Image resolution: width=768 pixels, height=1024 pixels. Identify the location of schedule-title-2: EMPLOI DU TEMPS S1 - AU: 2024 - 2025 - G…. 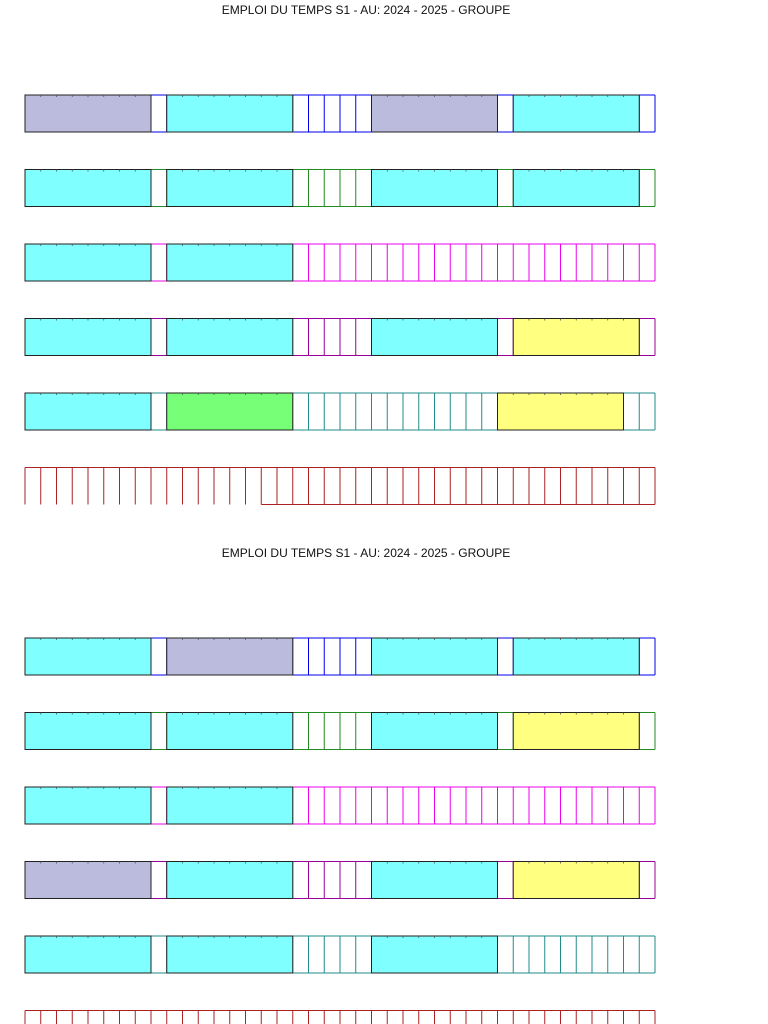
(366, 553).